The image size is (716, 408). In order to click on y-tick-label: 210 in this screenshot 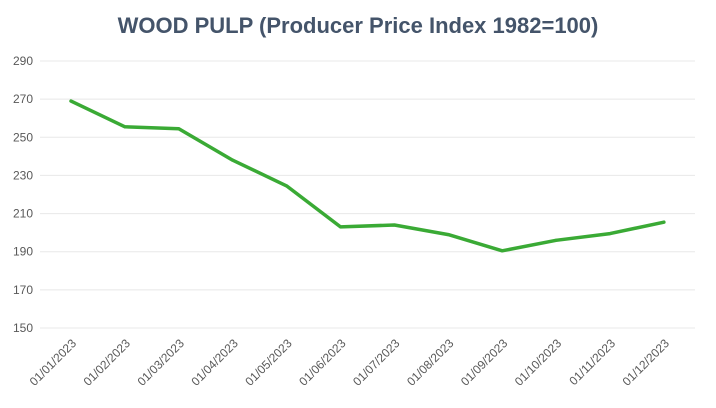, I will do `click(23, 214)`.